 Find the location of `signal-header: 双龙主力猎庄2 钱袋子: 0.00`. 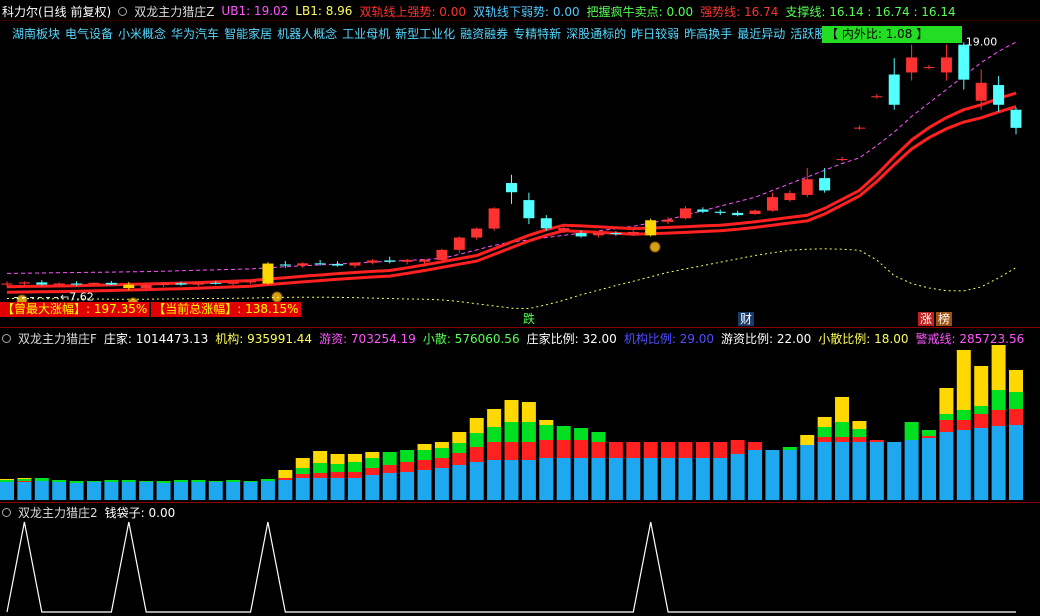

signal-header: 双龙主力猎庄2 钱袋子: 0.00 is located at coordinates (88, 512).